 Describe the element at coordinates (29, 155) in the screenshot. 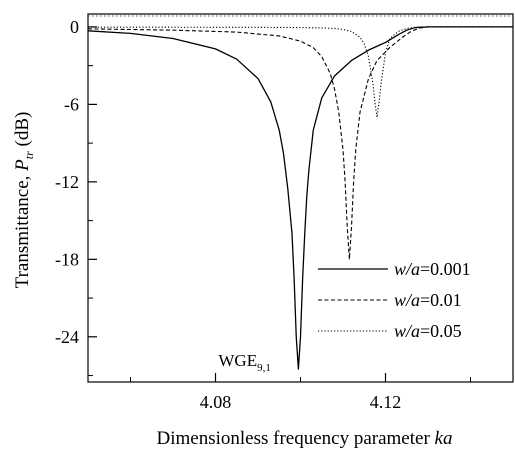

I see `y-axis-label-subscript: tr` at that location.